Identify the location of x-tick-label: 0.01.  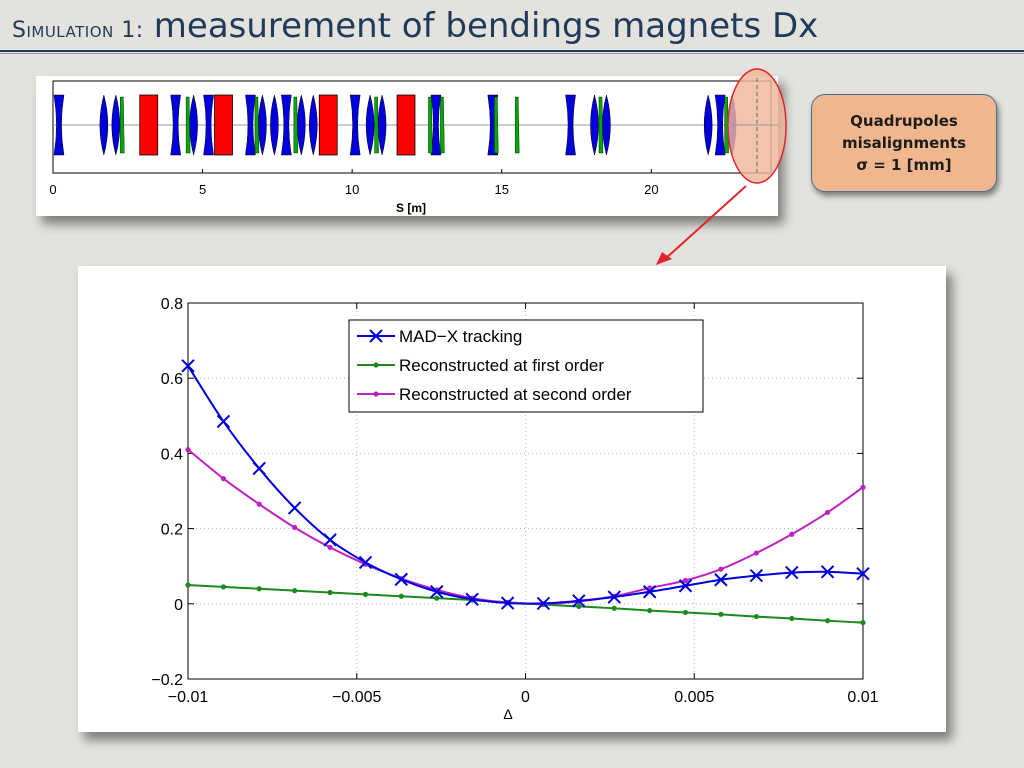
(862, 697).